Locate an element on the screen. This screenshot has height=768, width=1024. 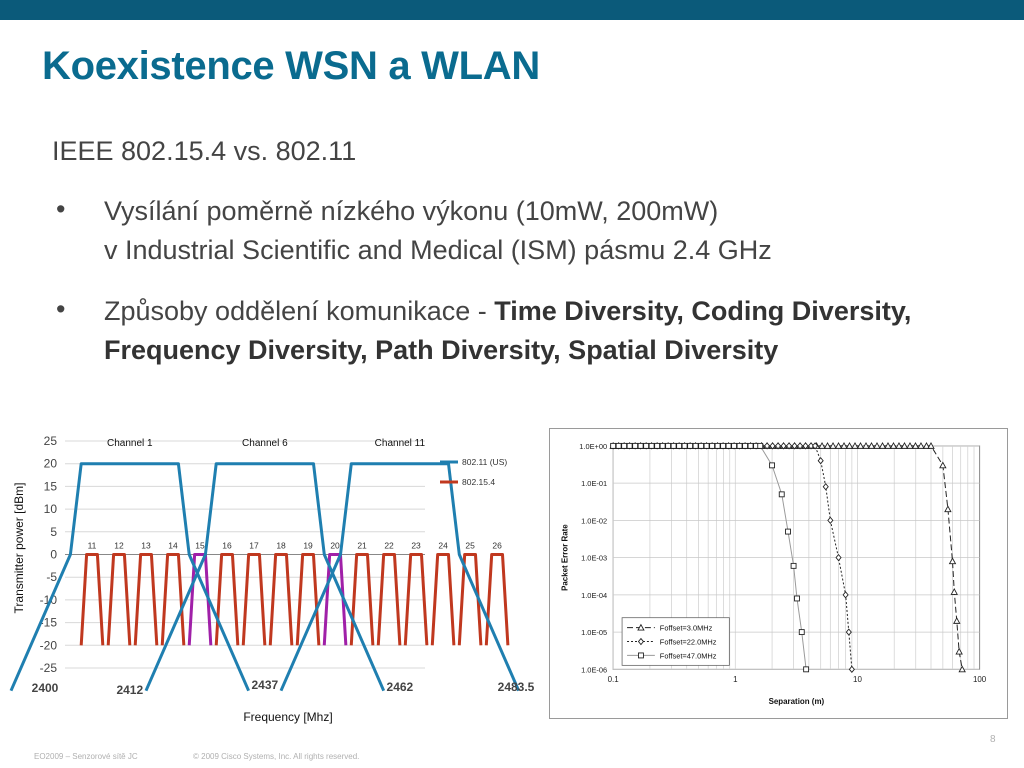
x-tick-label: 0.1 is located at coordinates (614, 679).